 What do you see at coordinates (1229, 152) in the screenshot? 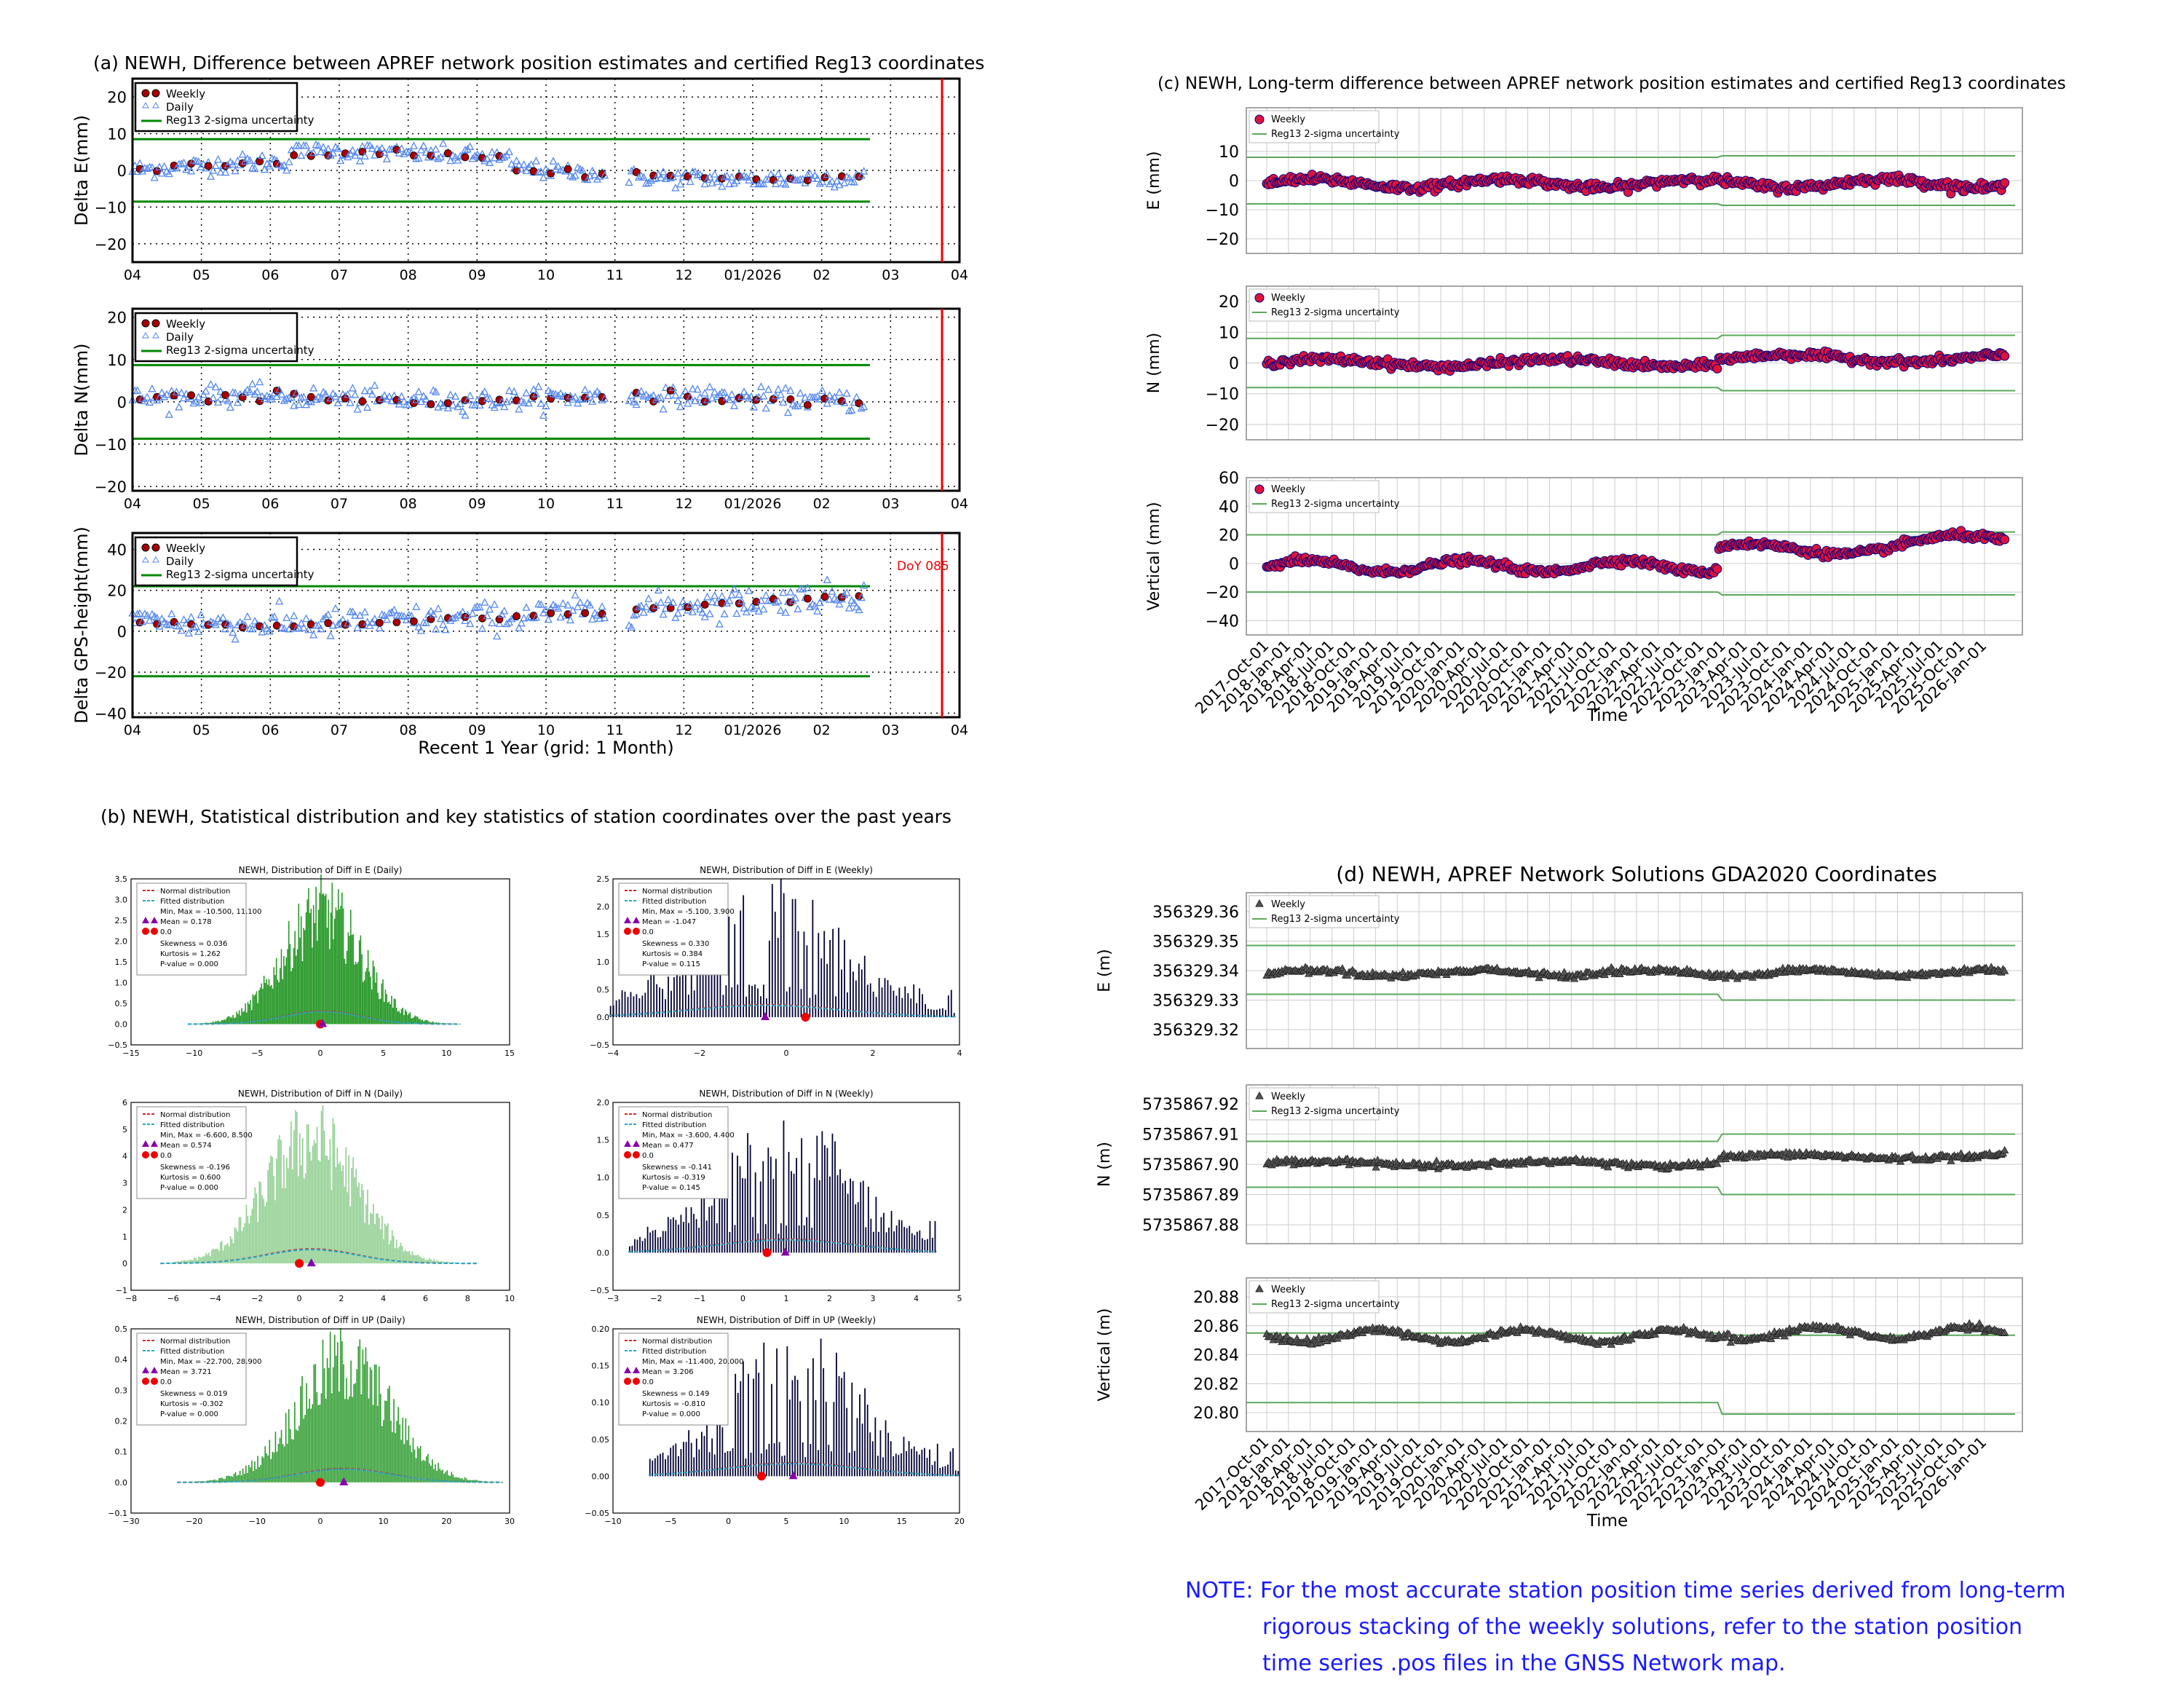
I see `y-tick-label: 10` at bounding box center [1229, 152].